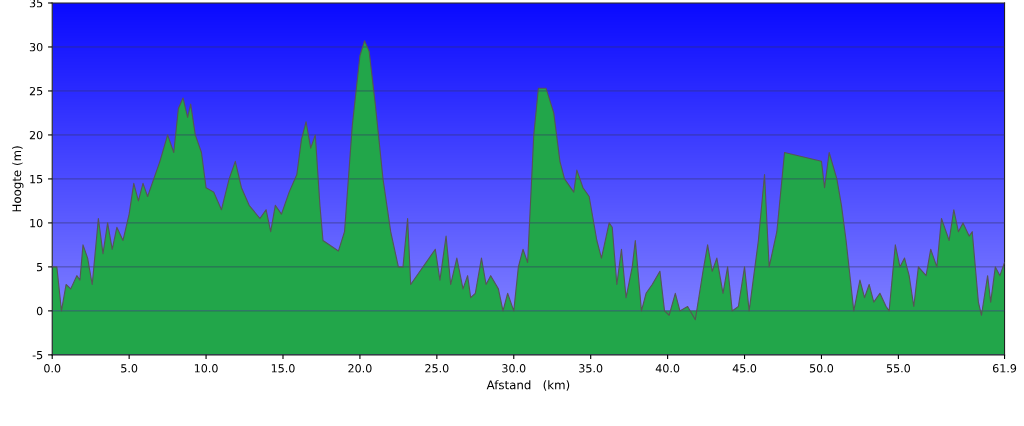 The width and height of the screenshot is (1024, 426). What do you see at coordinates (514, 368) in the screenshot?
I see `x-tick-label: 30.0` at bounding box center [514, 368].